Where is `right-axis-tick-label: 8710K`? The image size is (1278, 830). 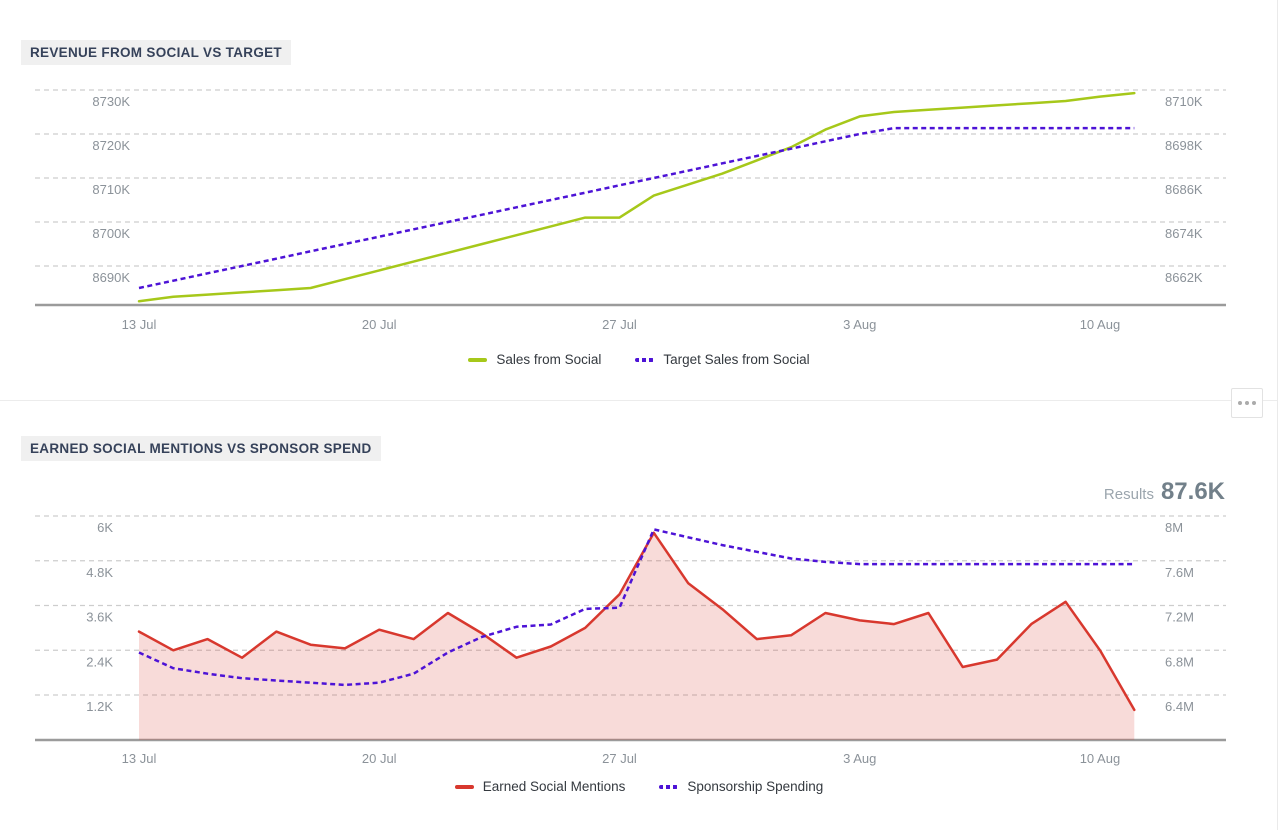 right-axis-tick-label: 8710K is located at coordinates (1184, 101).